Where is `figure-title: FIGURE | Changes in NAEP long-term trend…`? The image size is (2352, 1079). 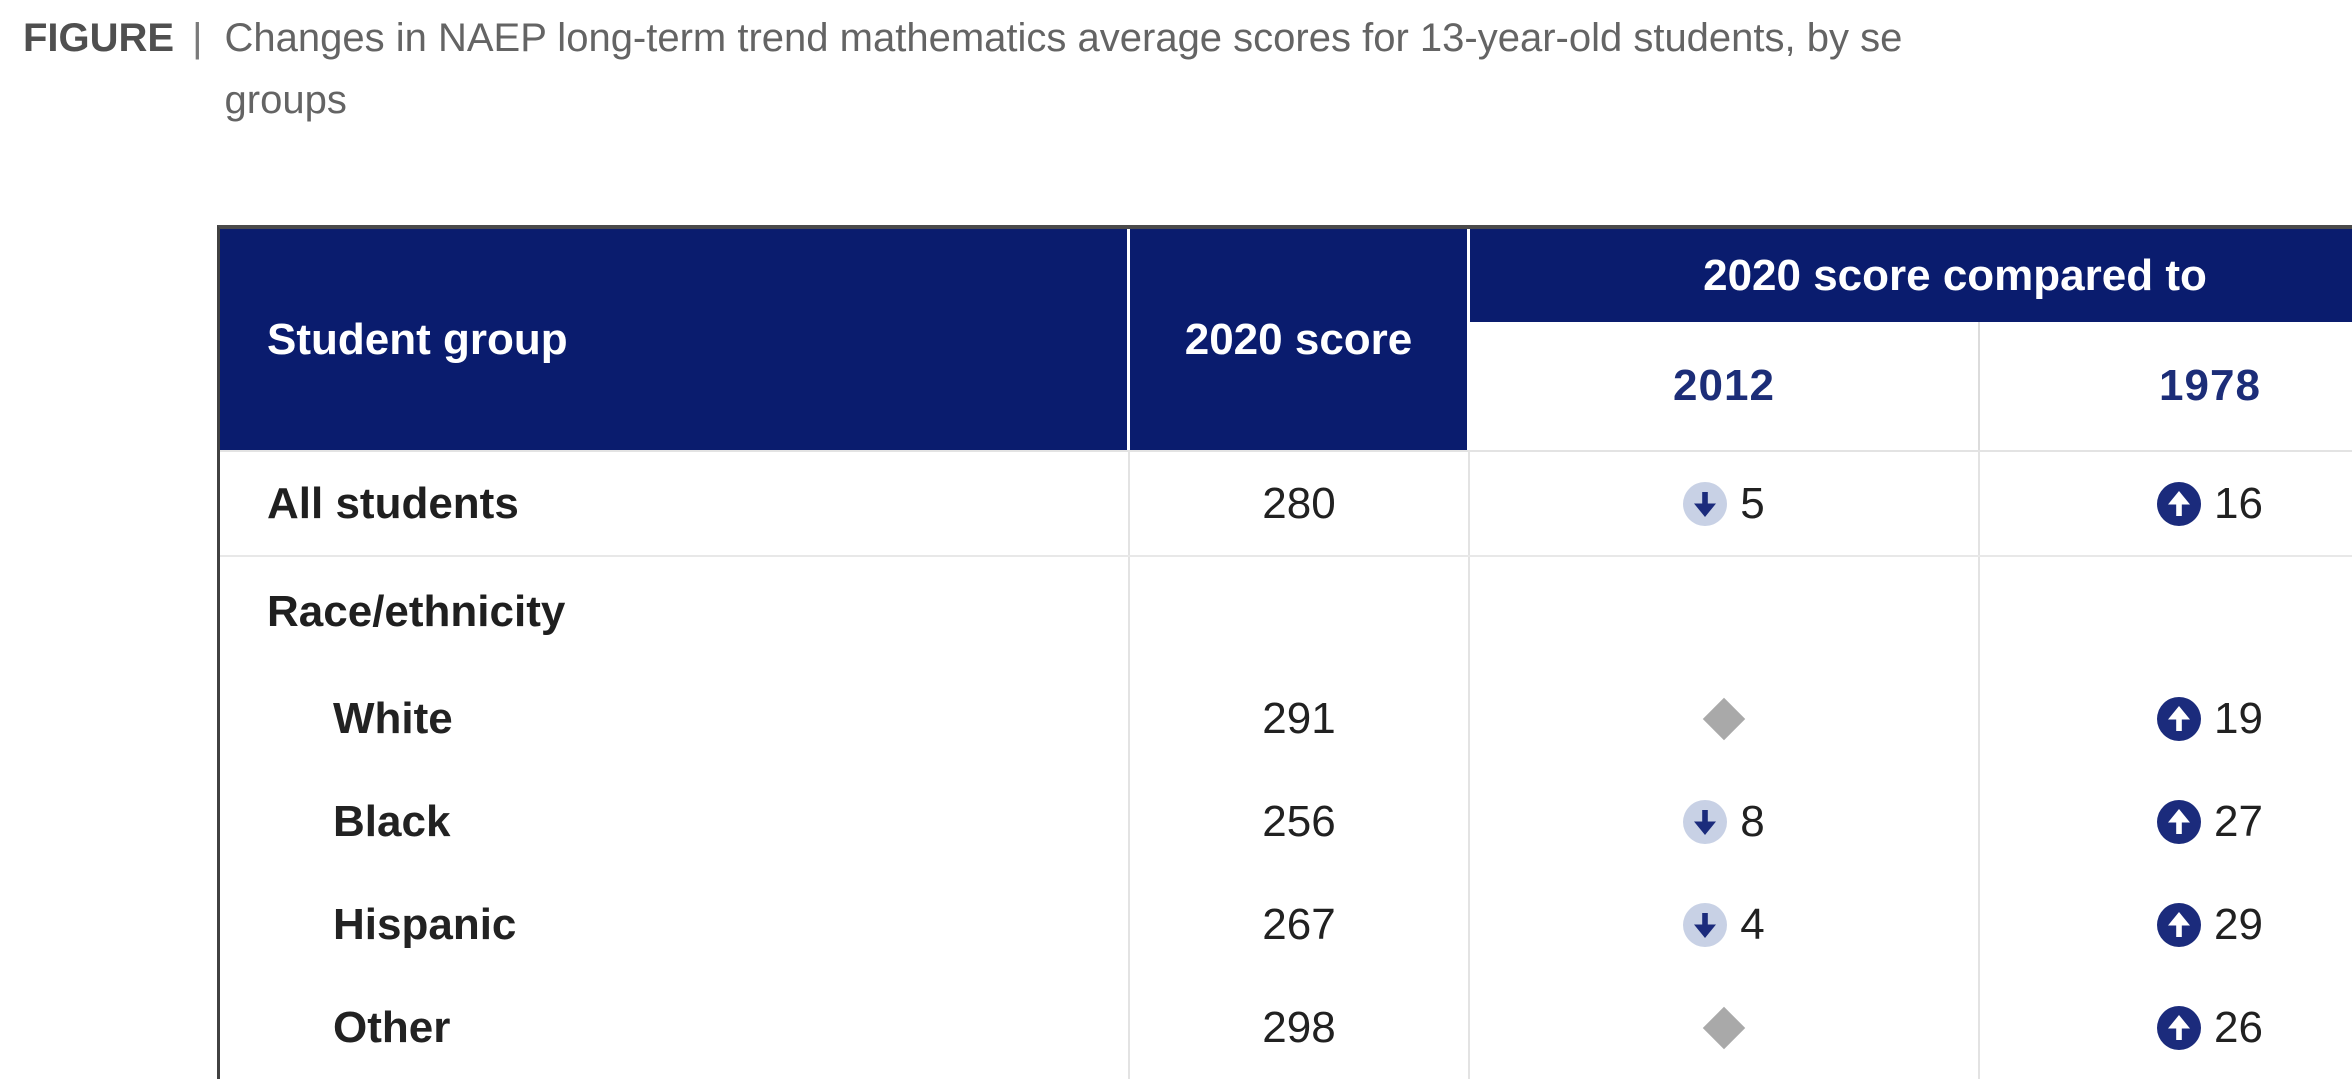
figure-title: FIGURE | Changes in NAEP long-term trend… is located at coordinates (962, 69).